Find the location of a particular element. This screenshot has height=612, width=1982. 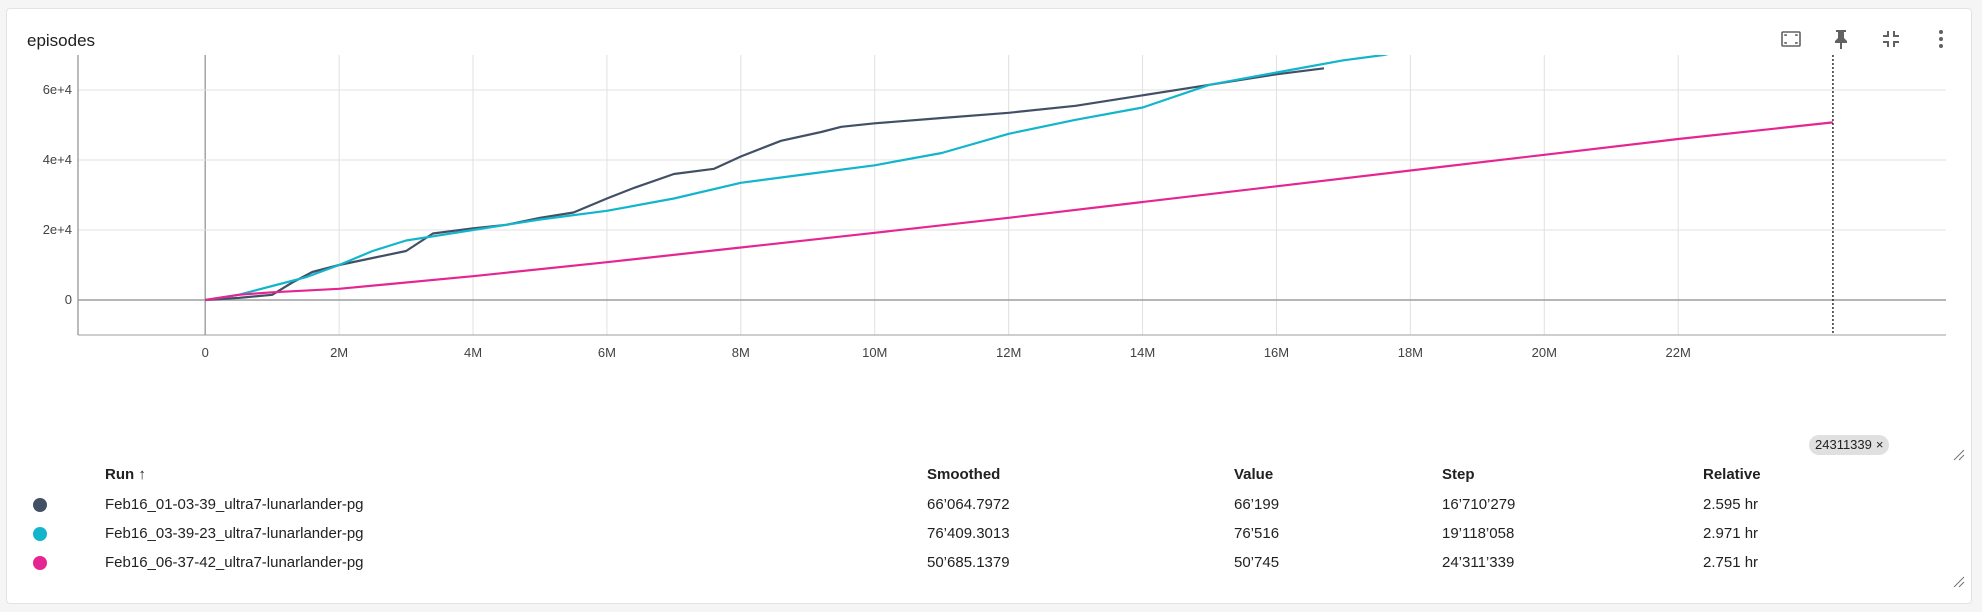

cell-relative: 2.595 hr is located at coordinates (1731, 504).